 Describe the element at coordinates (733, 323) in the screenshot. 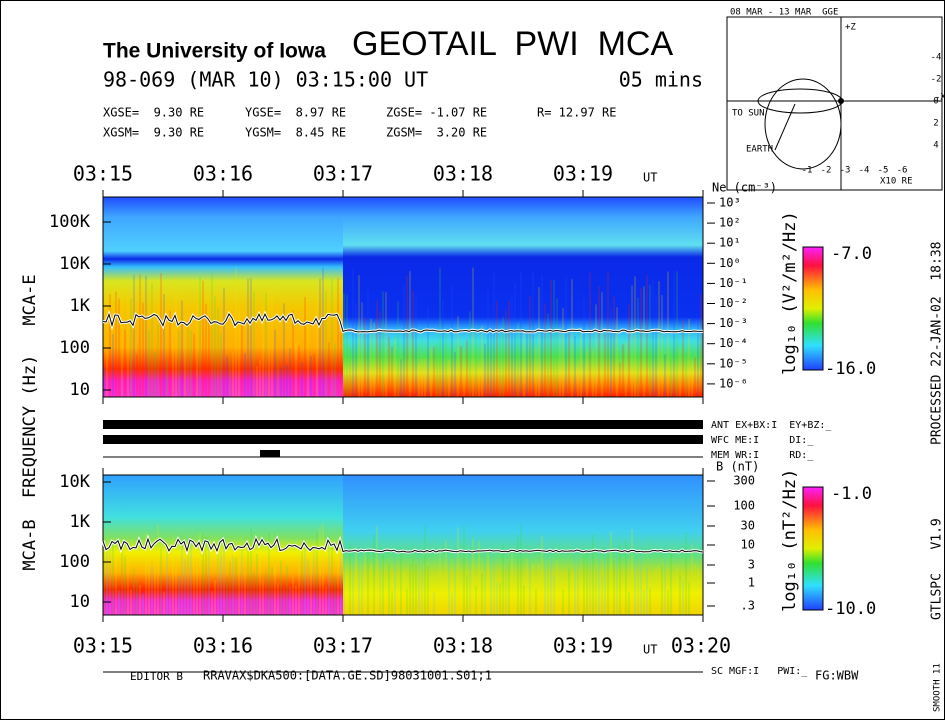

I see `density-tick-label: 10⁻³` at that location.